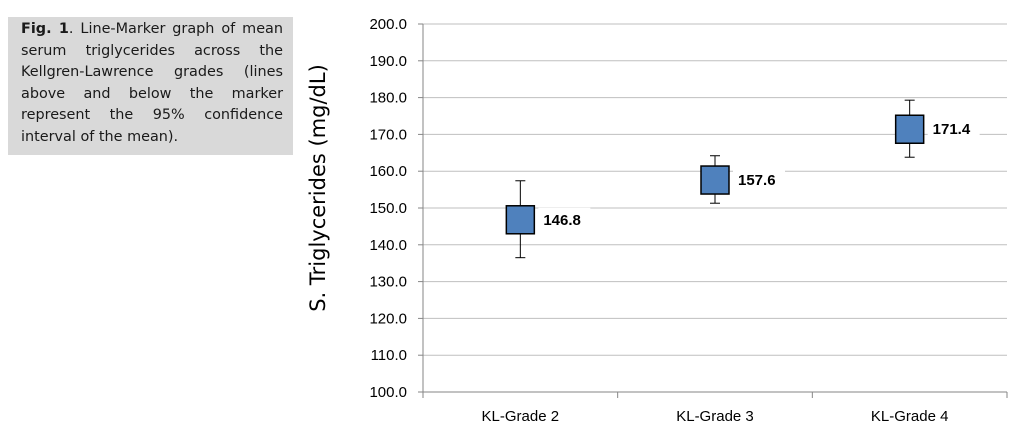  I want to click on y-tick-label: 100.0, so click(388, 392).